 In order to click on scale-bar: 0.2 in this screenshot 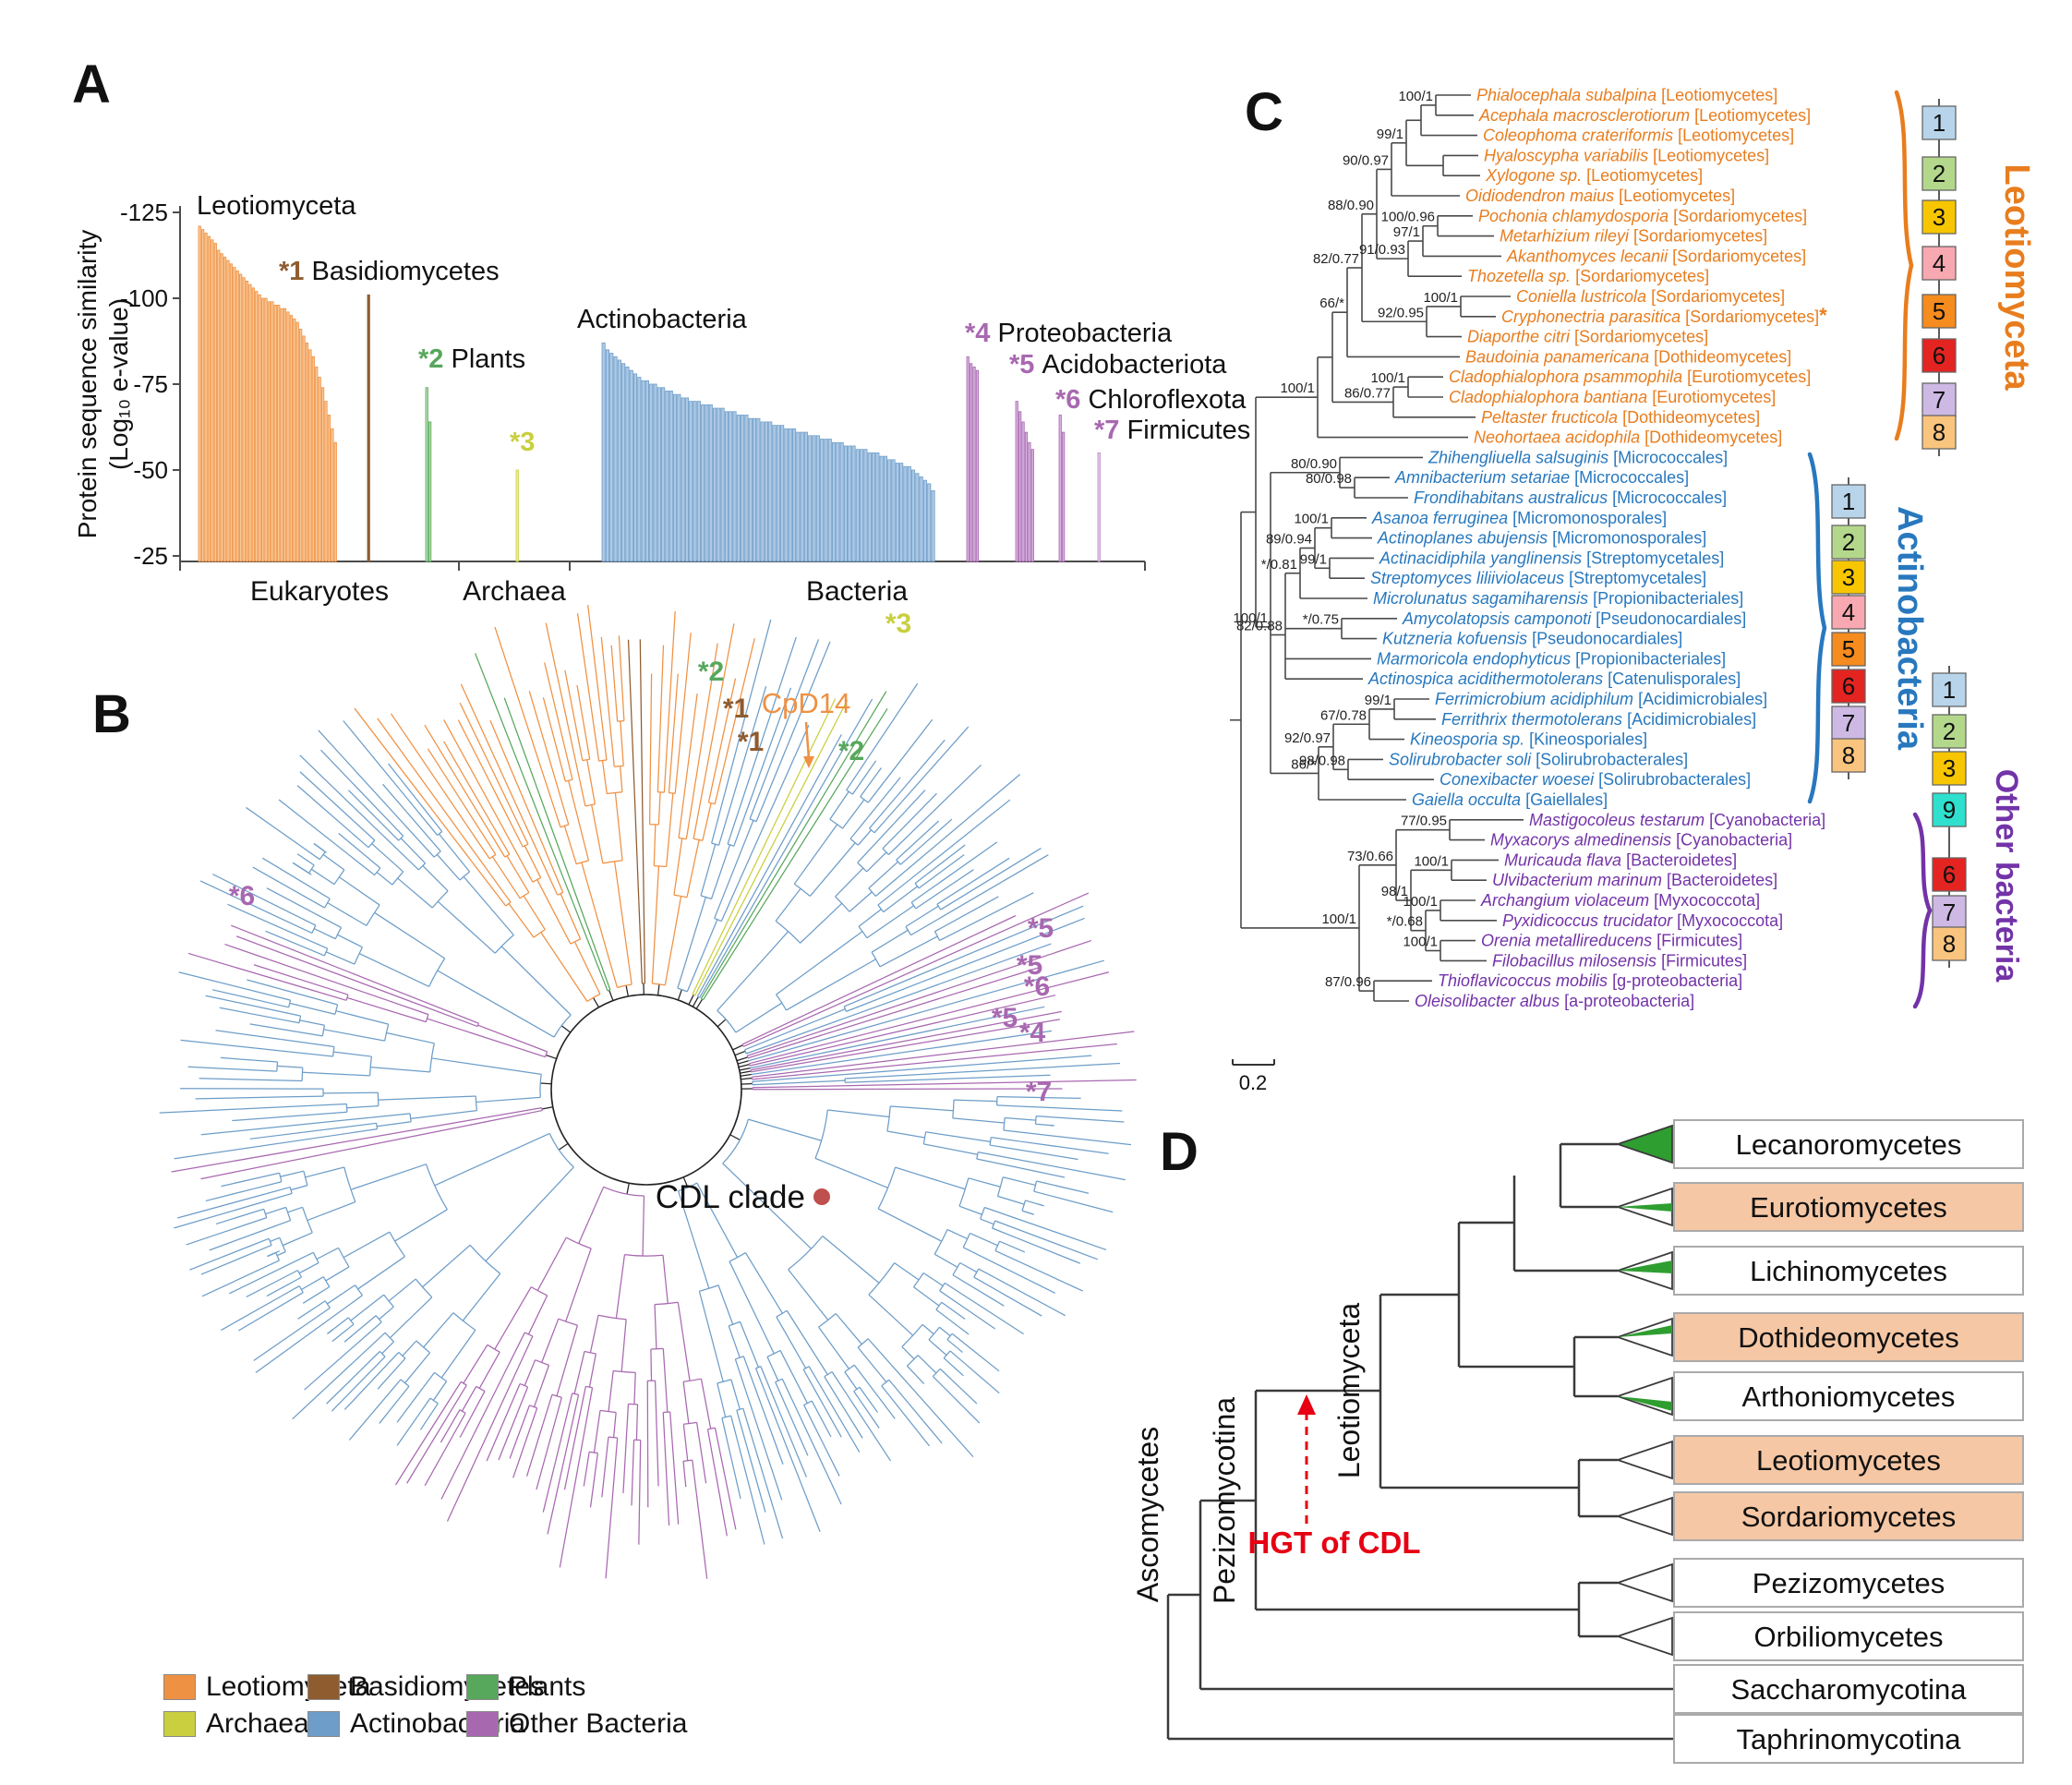, I will do `click(1253, 1076)`.